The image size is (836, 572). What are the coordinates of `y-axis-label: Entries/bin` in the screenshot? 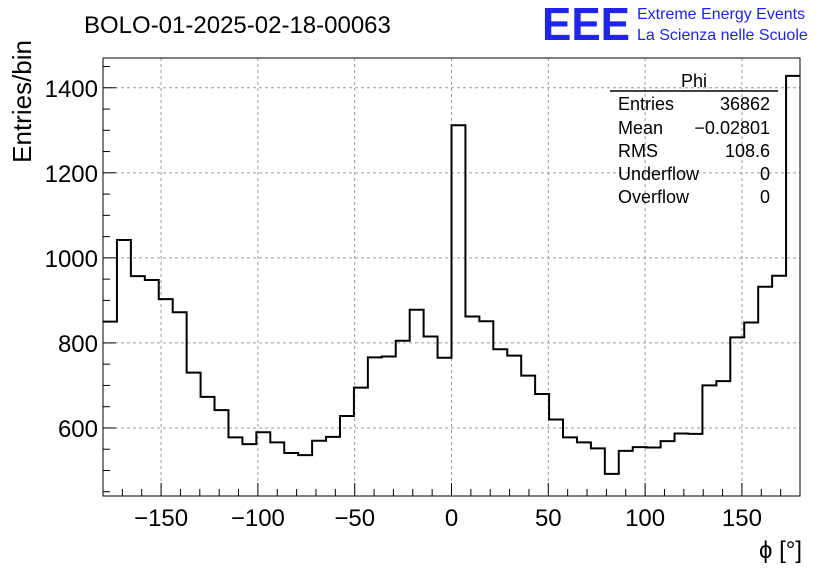 It's located at (22, 101).